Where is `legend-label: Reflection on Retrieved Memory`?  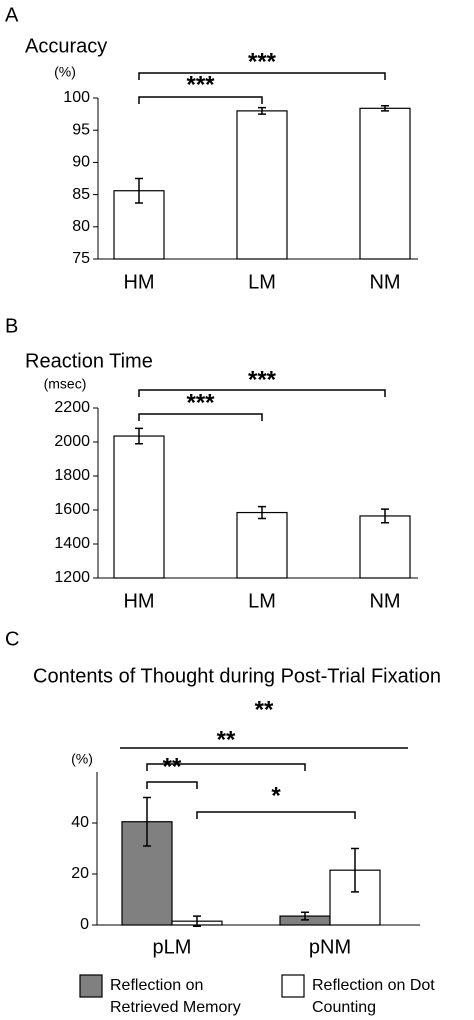 legend-label: Reflection on Retrieved Memory is located at coordinates (175, 996).